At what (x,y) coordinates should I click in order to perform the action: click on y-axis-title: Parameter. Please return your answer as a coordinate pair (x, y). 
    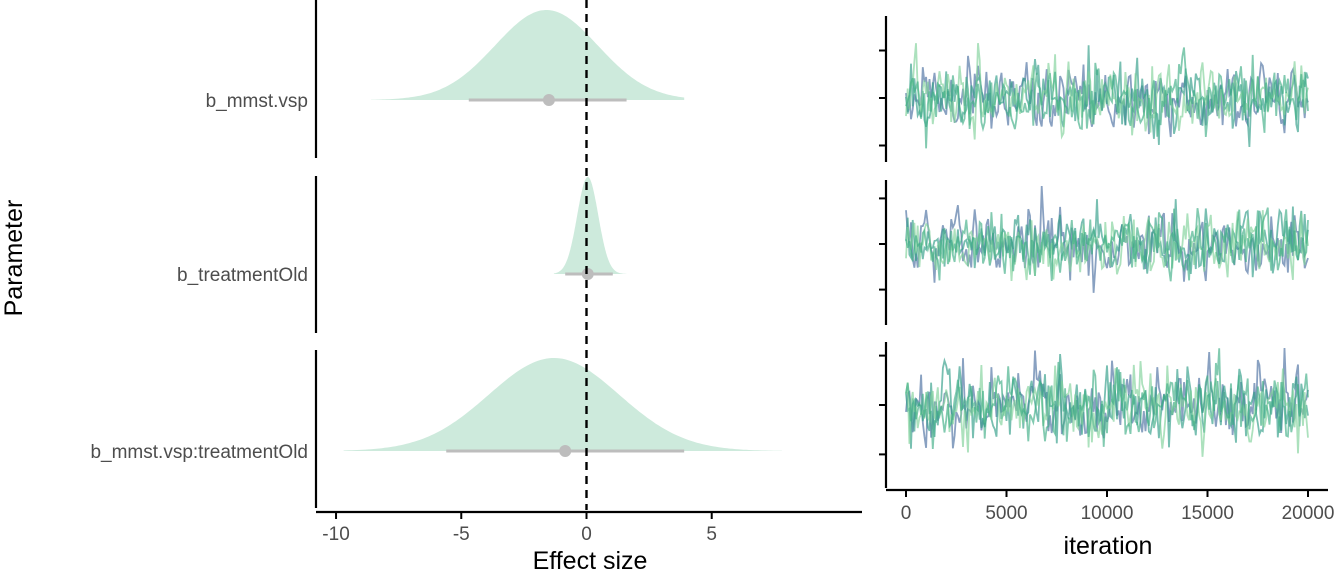
    Looking at the image, I should click on (14, 258).